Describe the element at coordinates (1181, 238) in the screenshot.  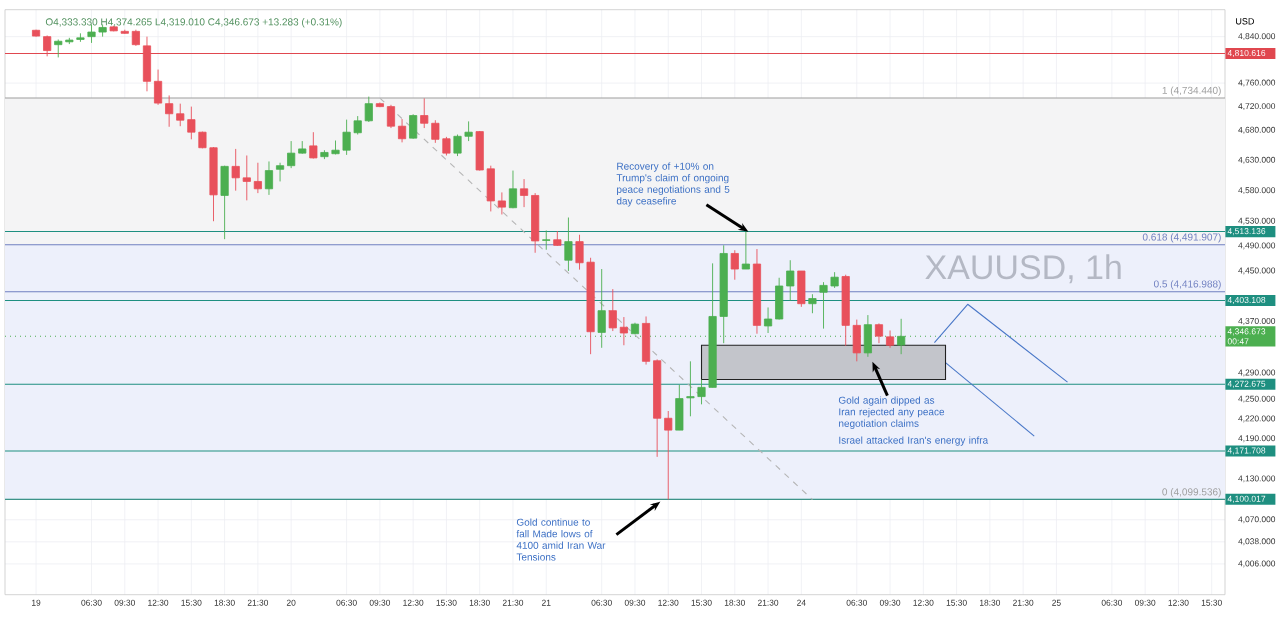
I see `ref-line-label: 0.618 (4,491.907)` at that location.